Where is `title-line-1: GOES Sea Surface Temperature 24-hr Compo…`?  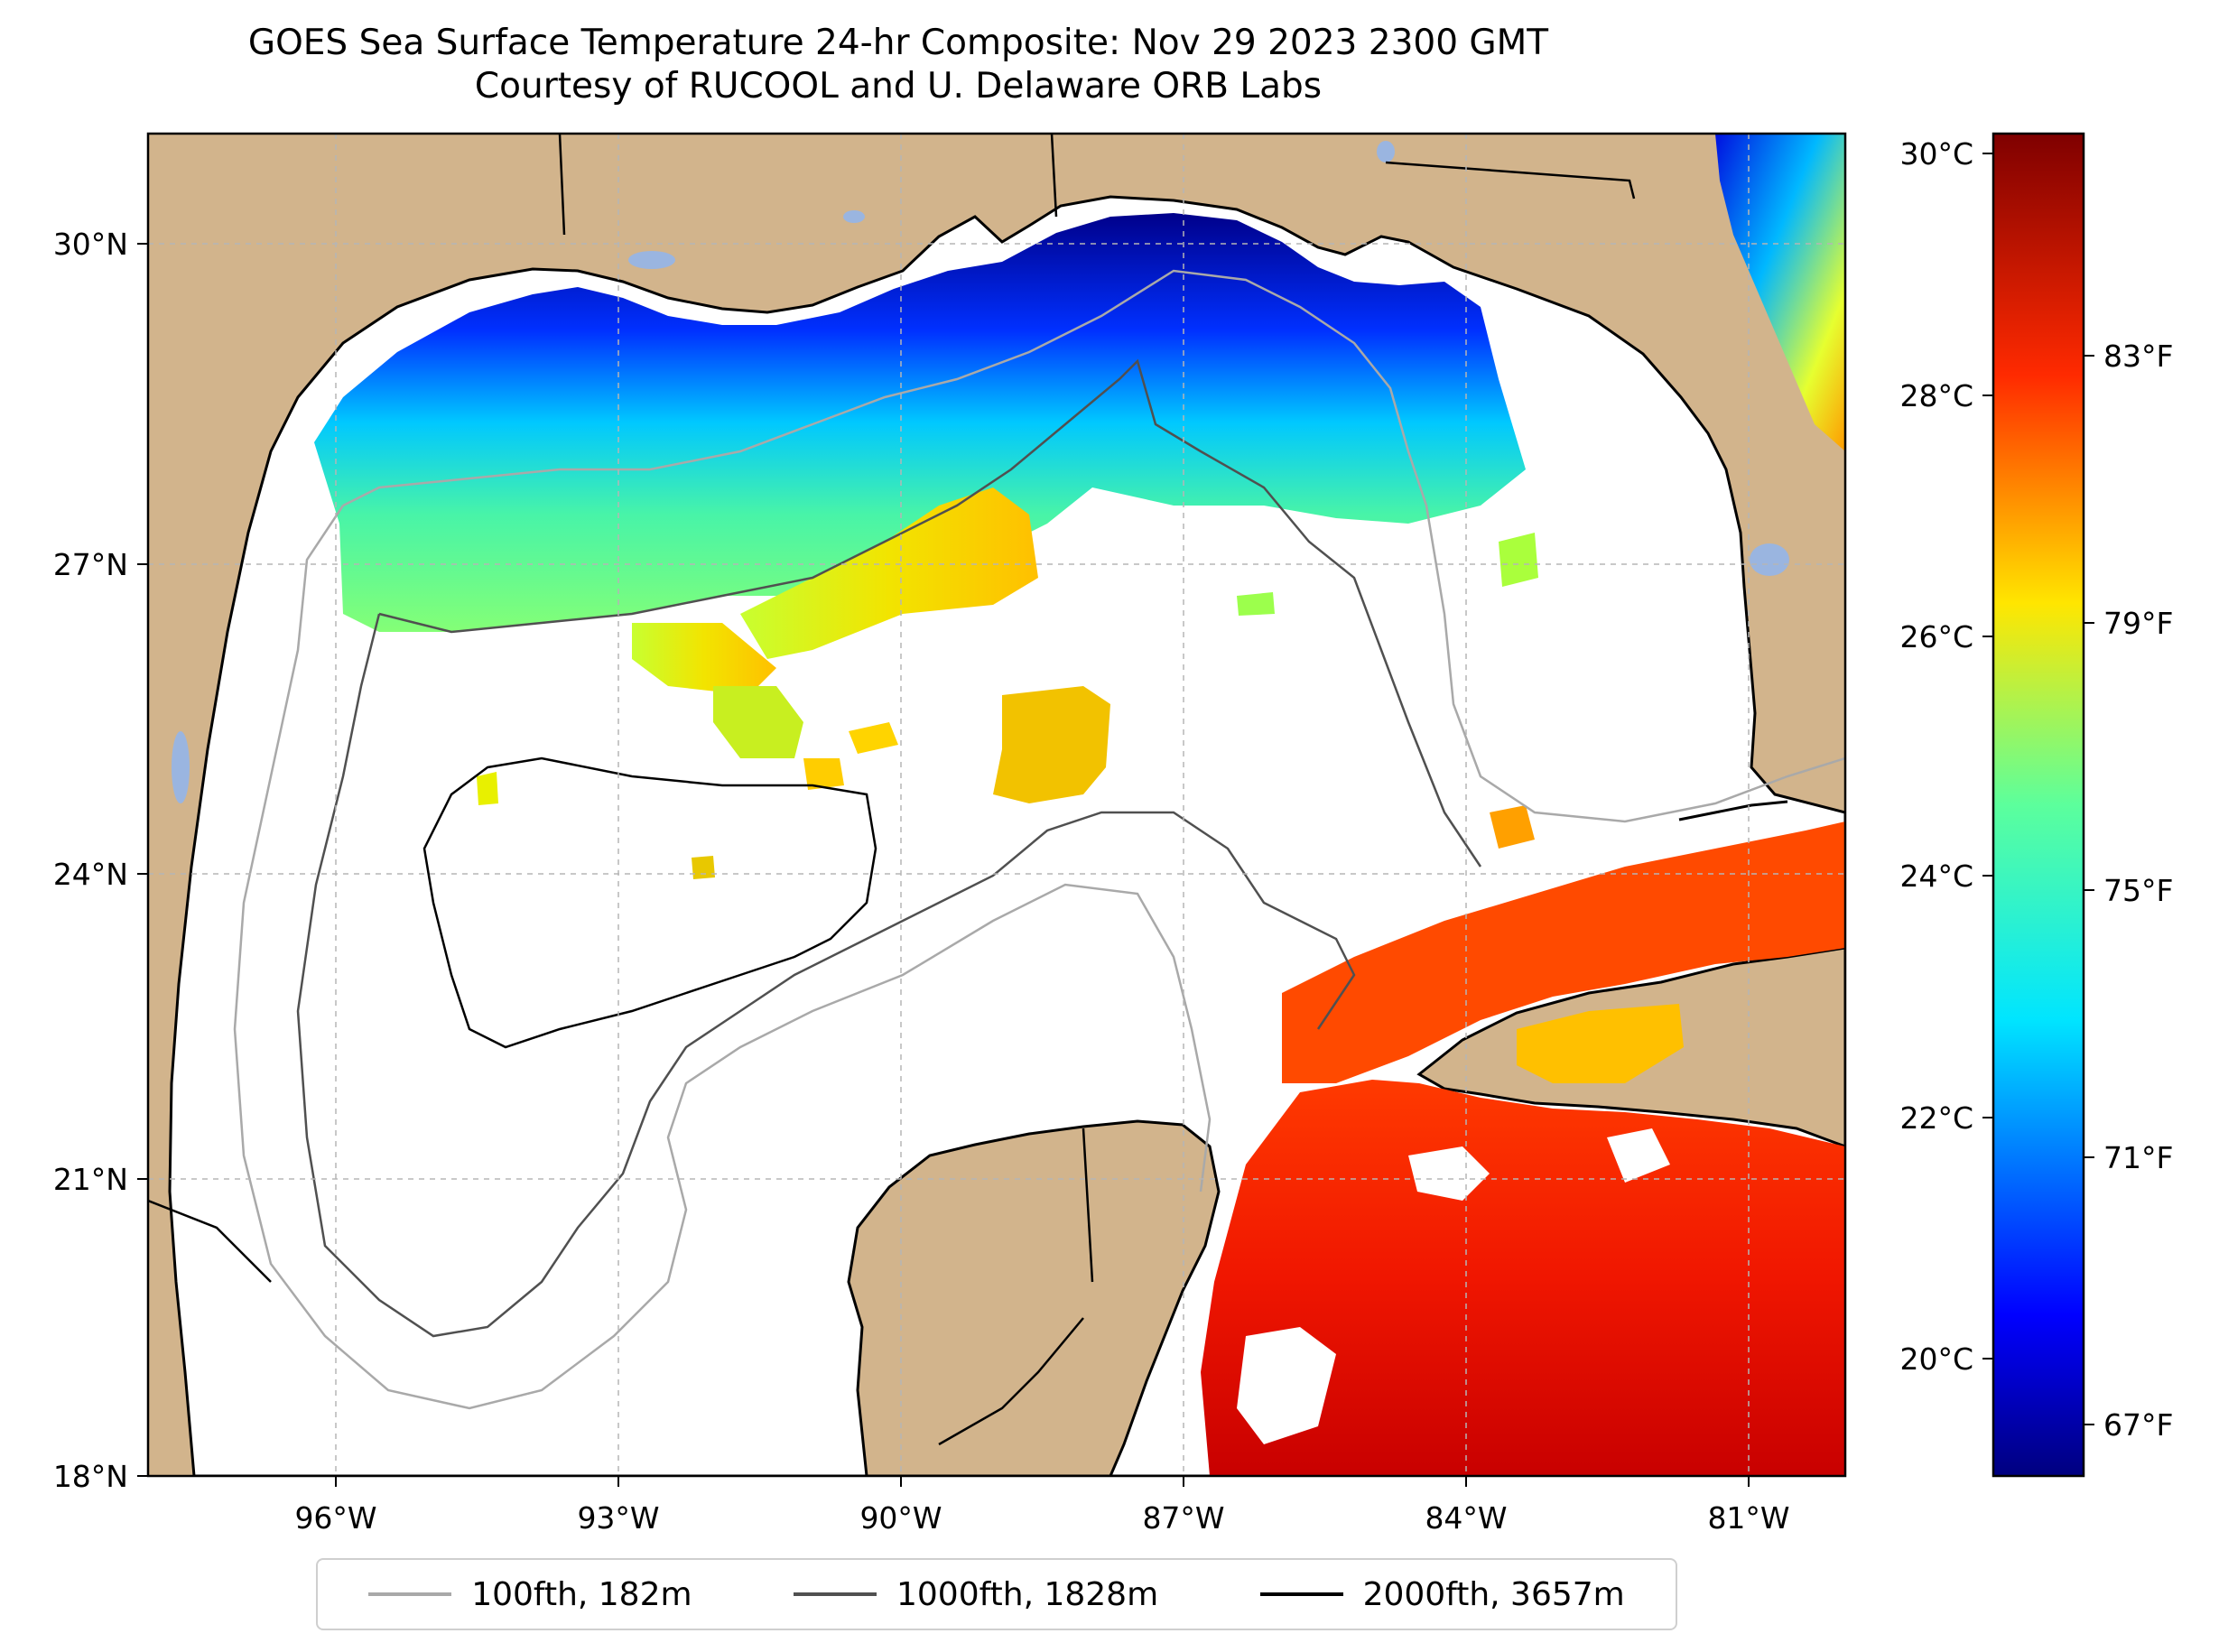
title-line-1: GOES Sea Surface Temperature 24-hr Compo… is located at coordinates (898, 43).